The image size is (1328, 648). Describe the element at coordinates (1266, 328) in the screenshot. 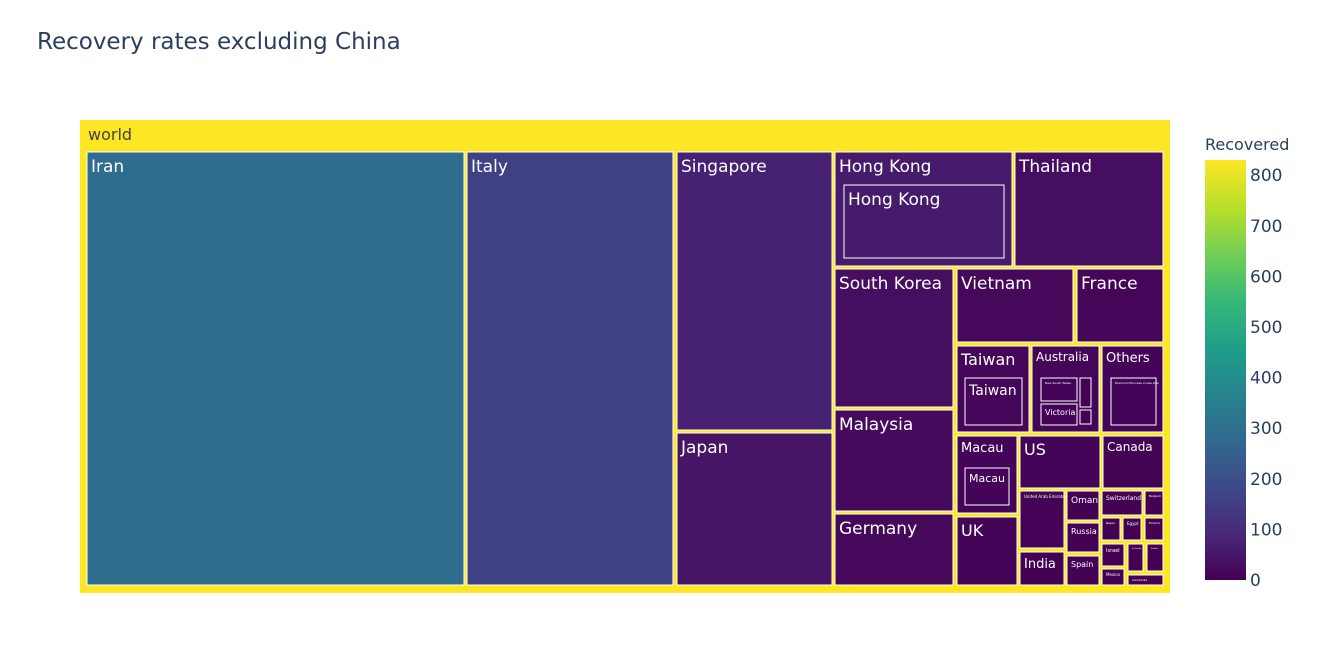

I see `colorbar-tick-500: 500` at that location.